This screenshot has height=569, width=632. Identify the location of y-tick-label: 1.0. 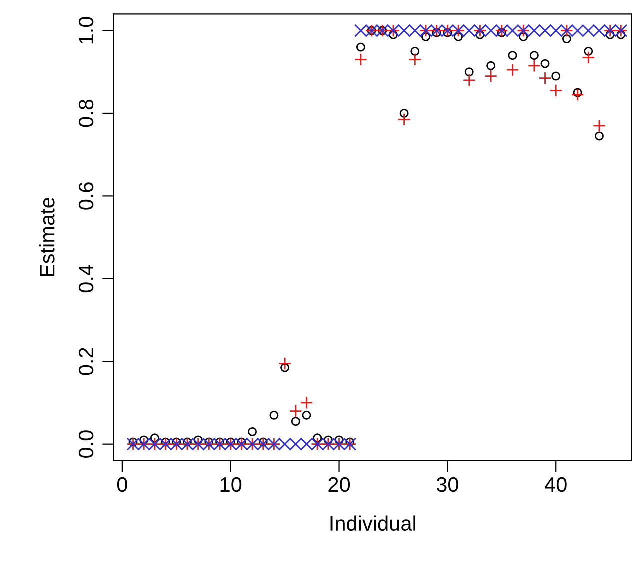
(86, 30).